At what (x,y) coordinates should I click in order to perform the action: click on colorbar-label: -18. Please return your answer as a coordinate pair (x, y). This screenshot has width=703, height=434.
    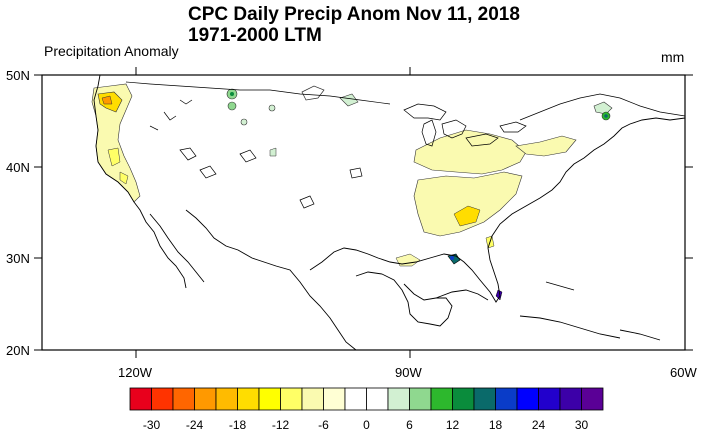
    Looking at the image, I should click on (238, 425).